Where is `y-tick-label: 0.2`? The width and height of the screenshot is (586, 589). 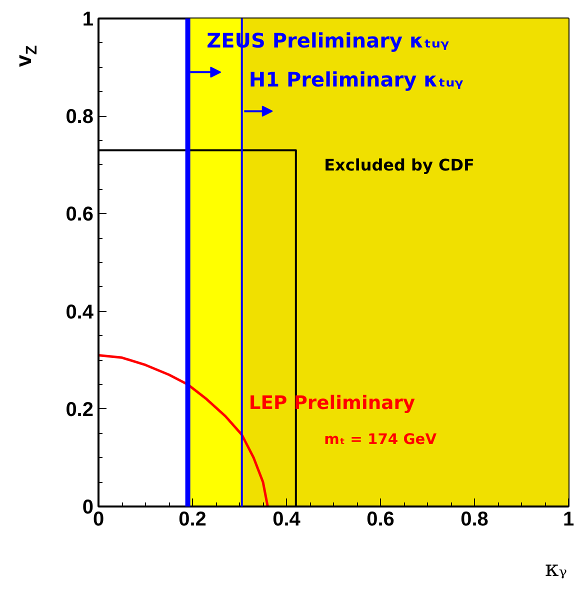
y-tick-label: 0.2 is located at coordinates (80, 409).